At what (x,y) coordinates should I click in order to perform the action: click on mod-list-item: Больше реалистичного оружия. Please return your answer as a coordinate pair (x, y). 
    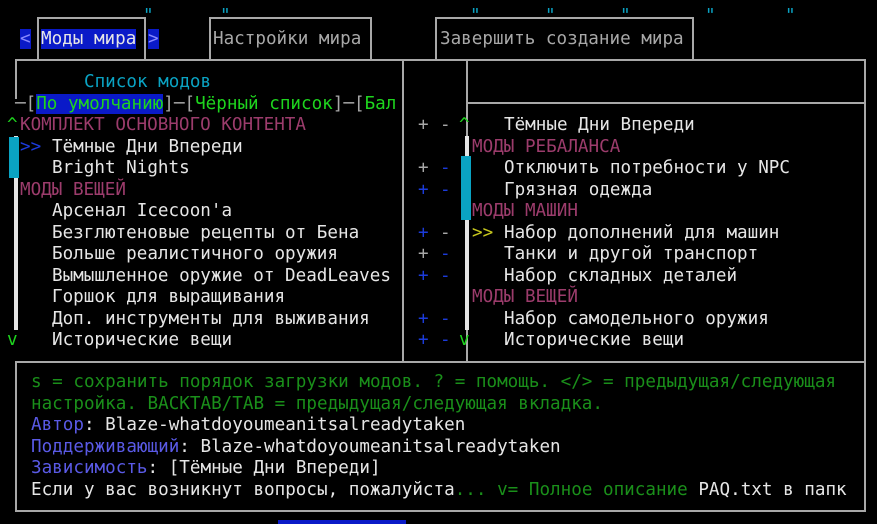
    Looking at the image, I should click on (195, 254).